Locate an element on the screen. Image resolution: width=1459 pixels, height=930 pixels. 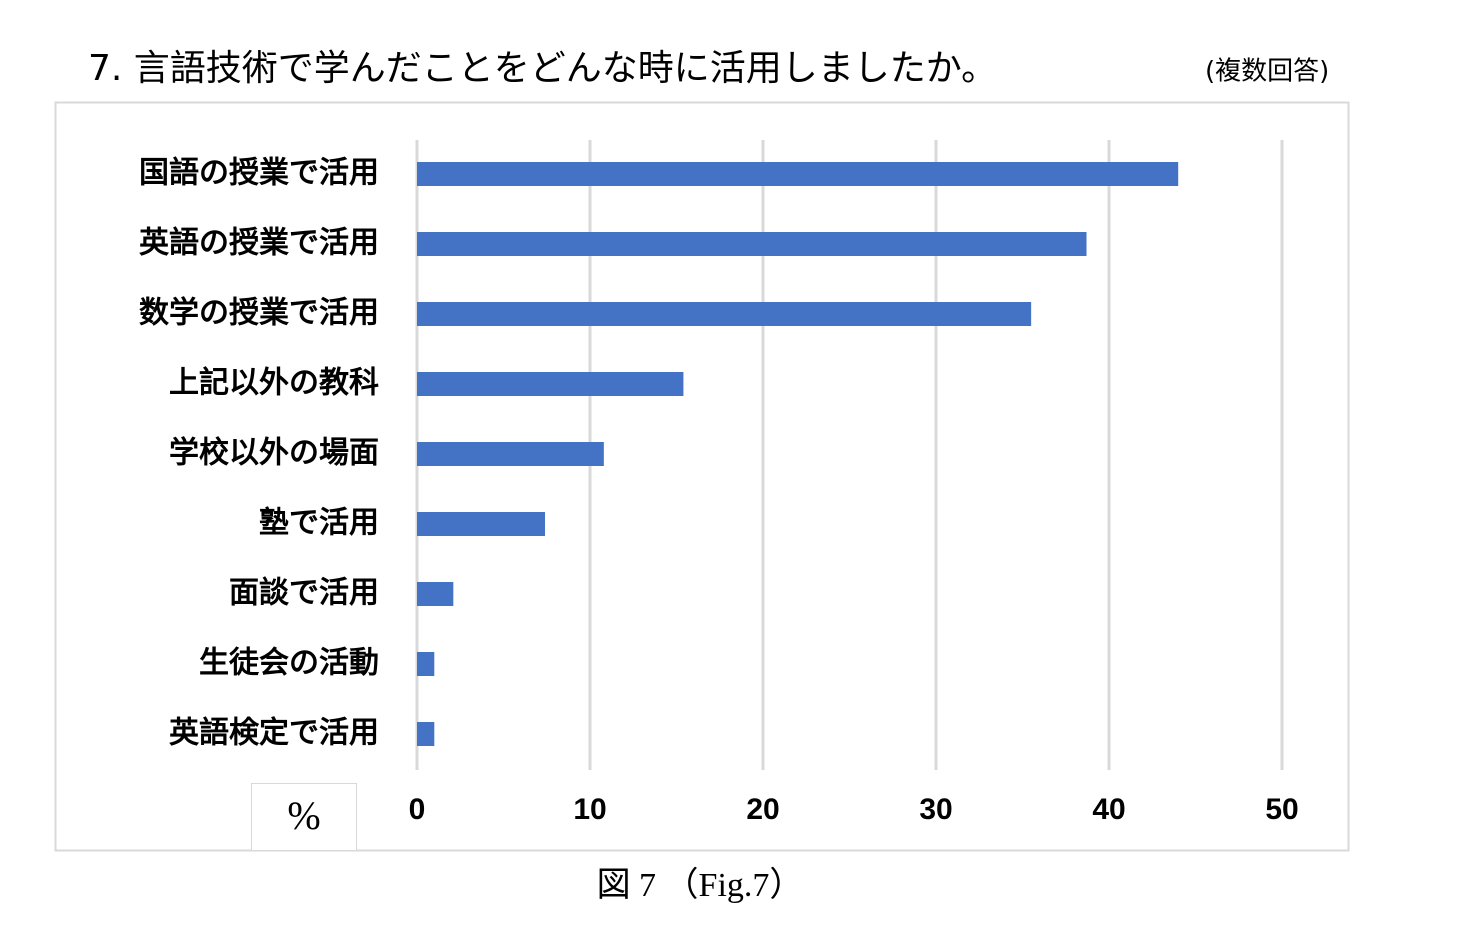
y-tick-label: 国語の授業で活用 is located at coordinates (259, 173).